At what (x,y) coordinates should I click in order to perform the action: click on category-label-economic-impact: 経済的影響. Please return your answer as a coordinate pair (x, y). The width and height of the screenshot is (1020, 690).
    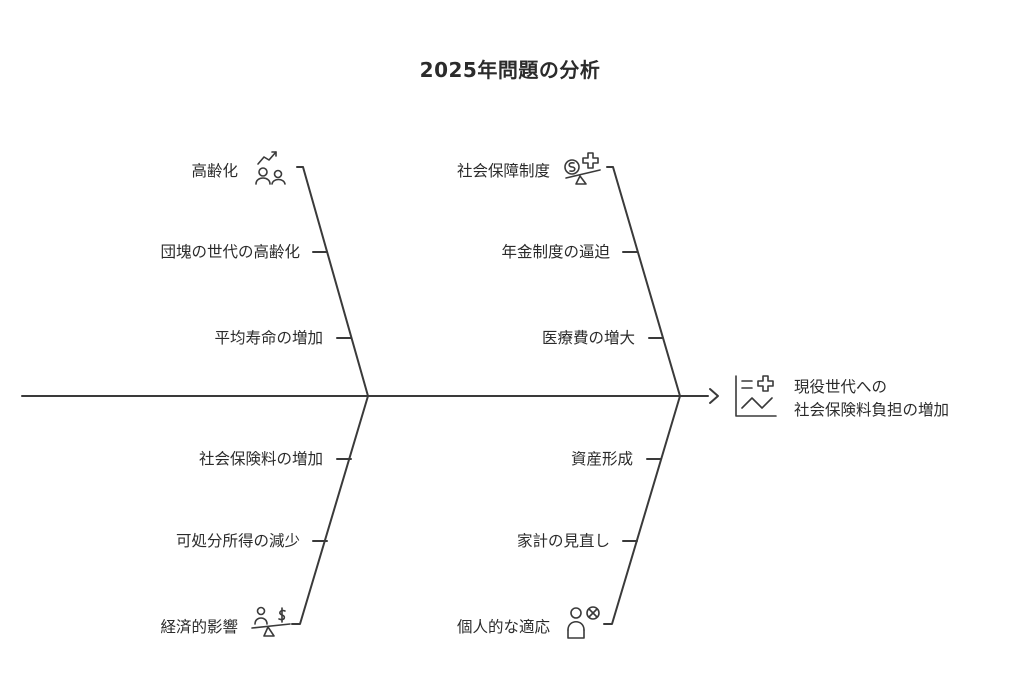
    Looking at the image, I should click on (199, 627).